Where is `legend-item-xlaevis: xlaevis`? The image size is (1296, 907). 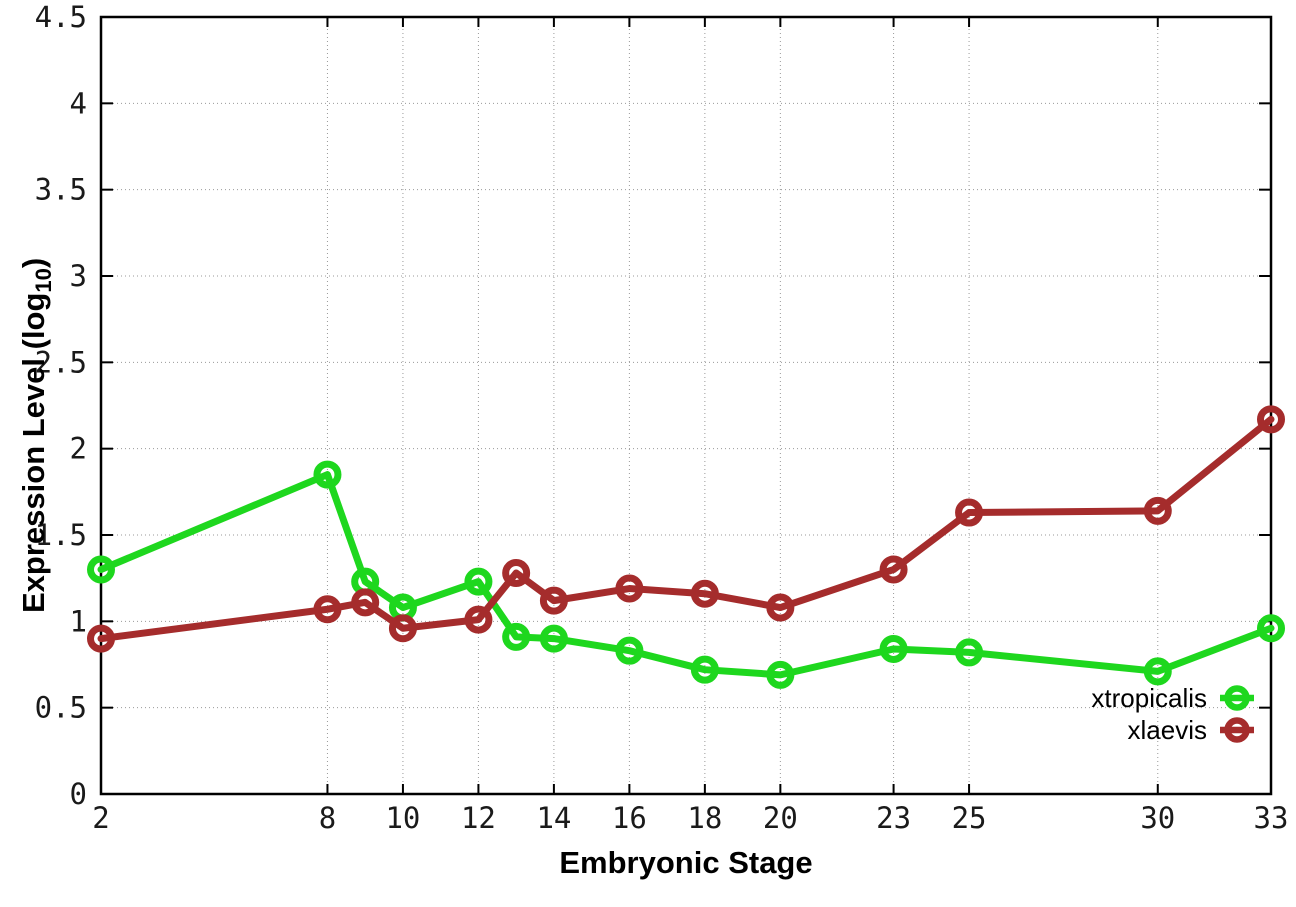
legend-item-xlaevis: xlaevis is located at coordinates (1173, 730).